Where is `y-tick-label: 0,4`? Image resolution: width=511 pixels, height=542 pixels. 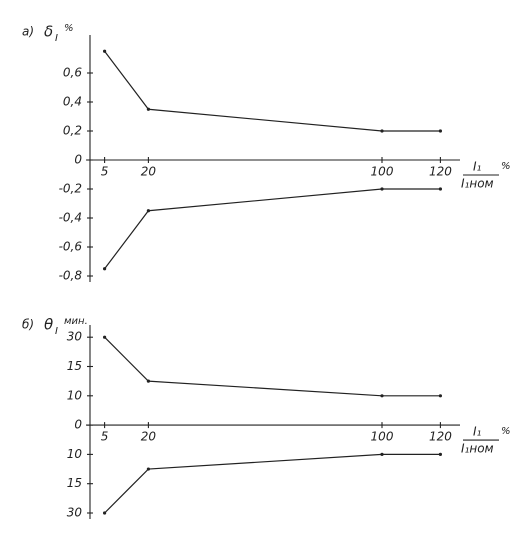 y-tick-label: 0,4 is located at coordinates (72, 102).